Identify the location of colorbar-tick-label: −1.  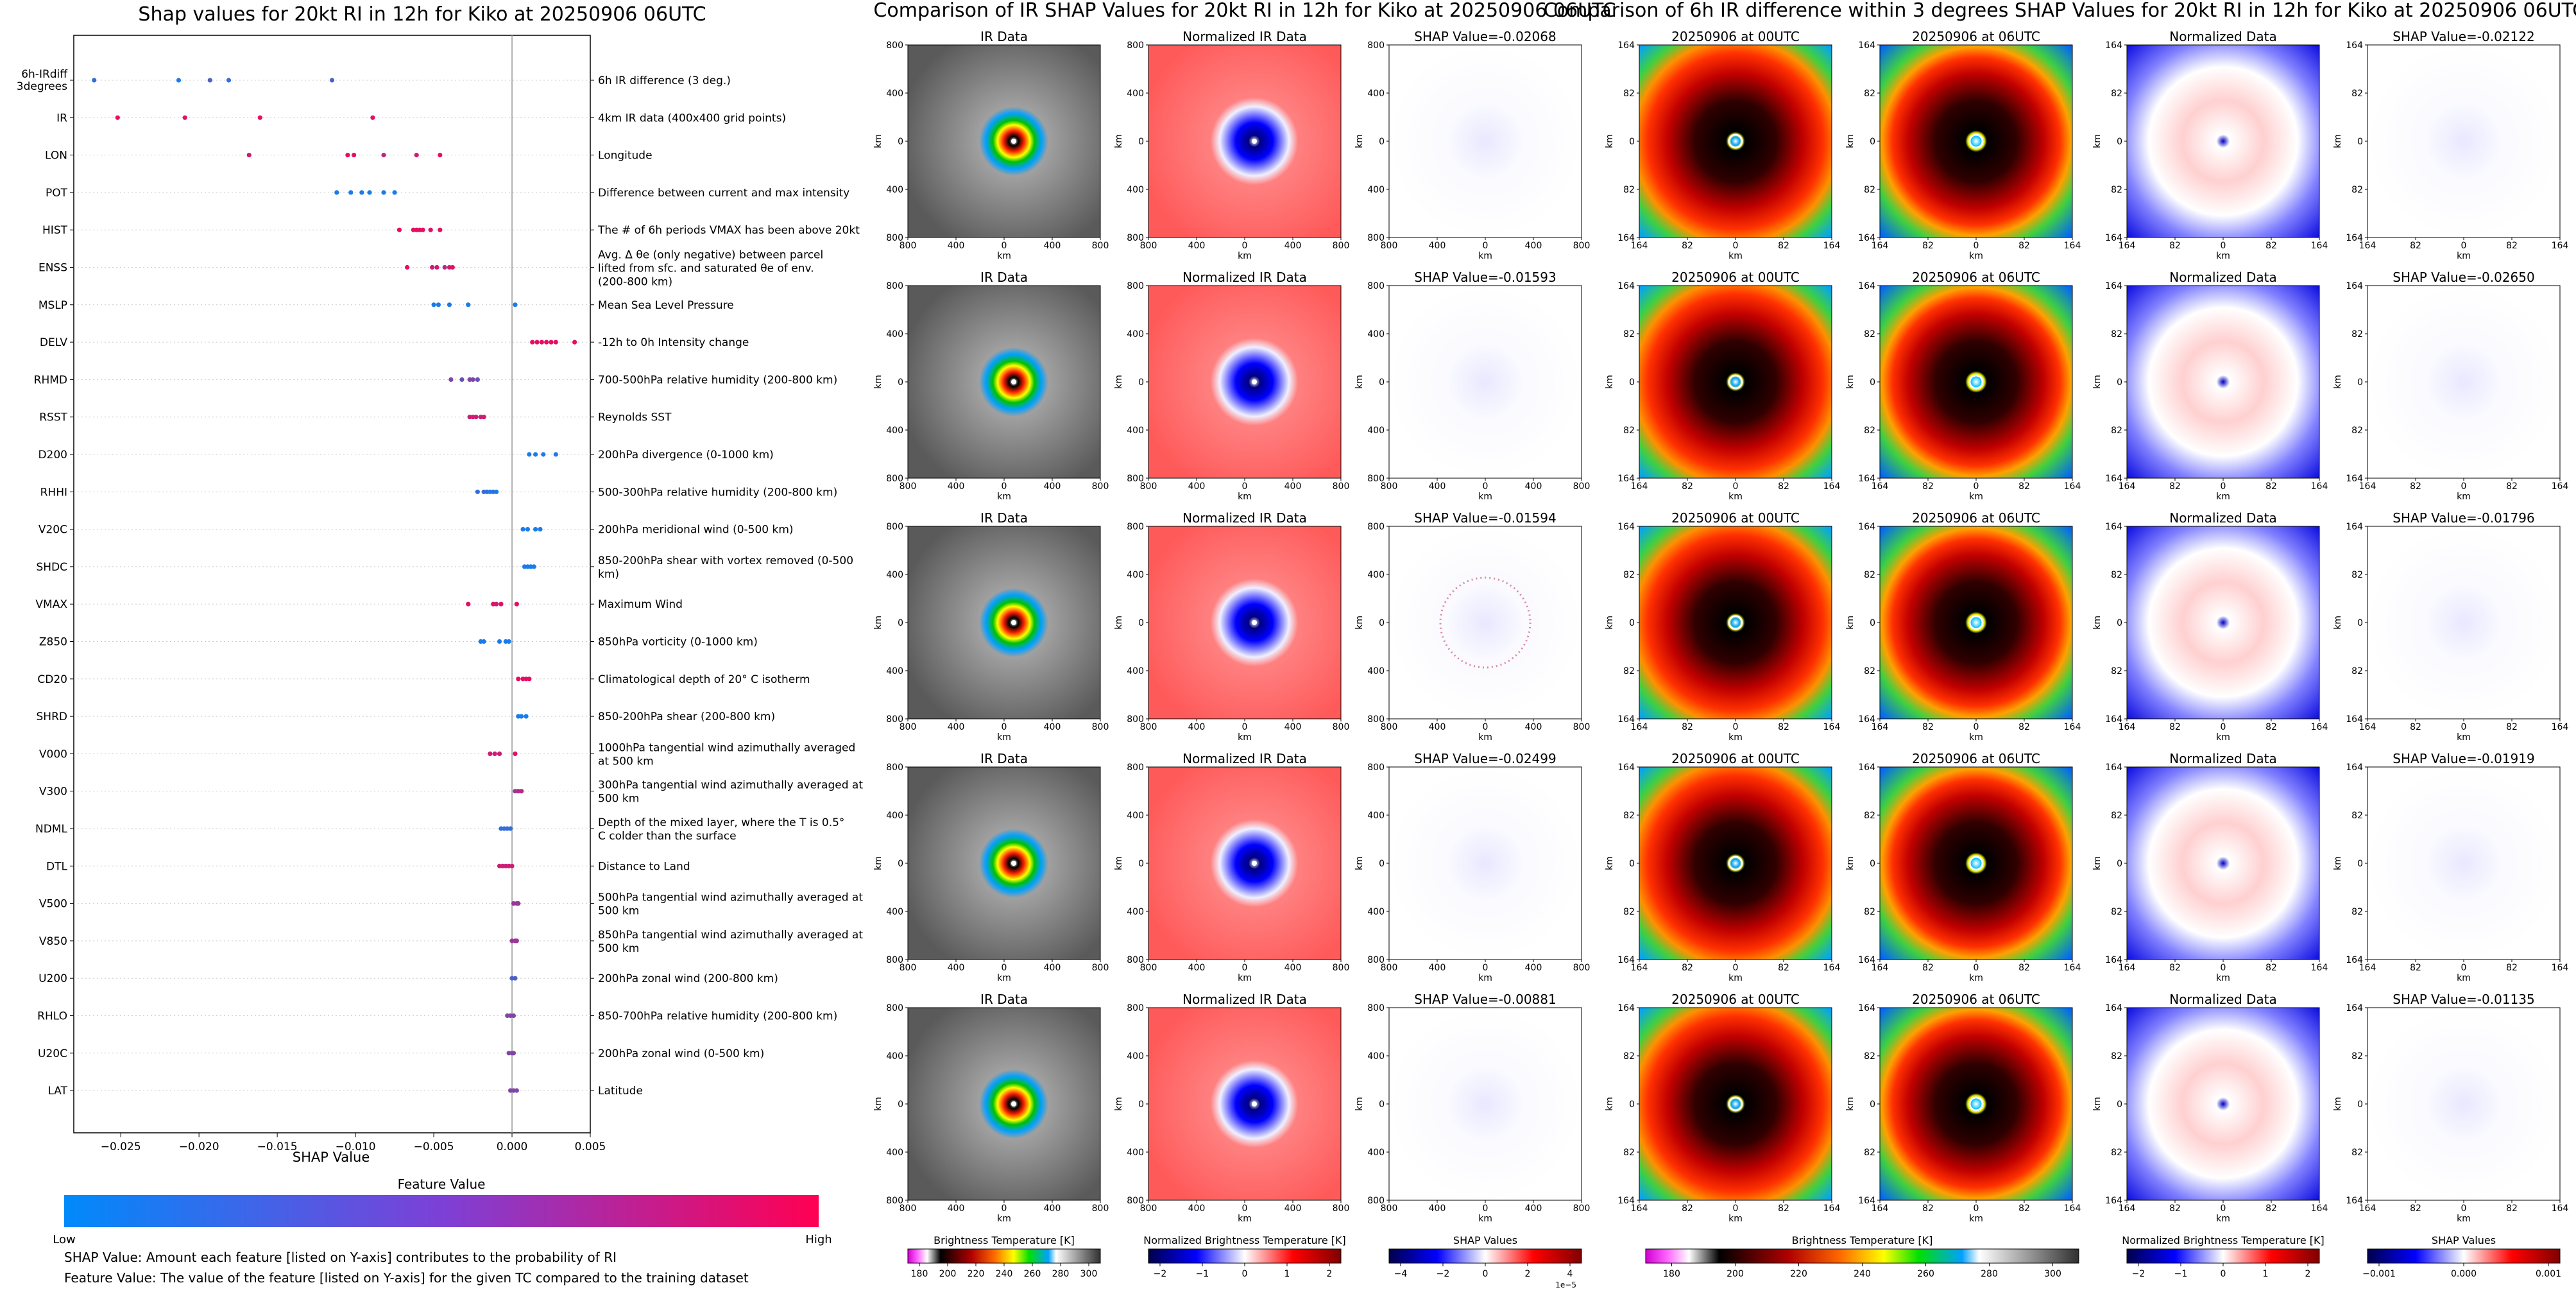
(1202, 1274).